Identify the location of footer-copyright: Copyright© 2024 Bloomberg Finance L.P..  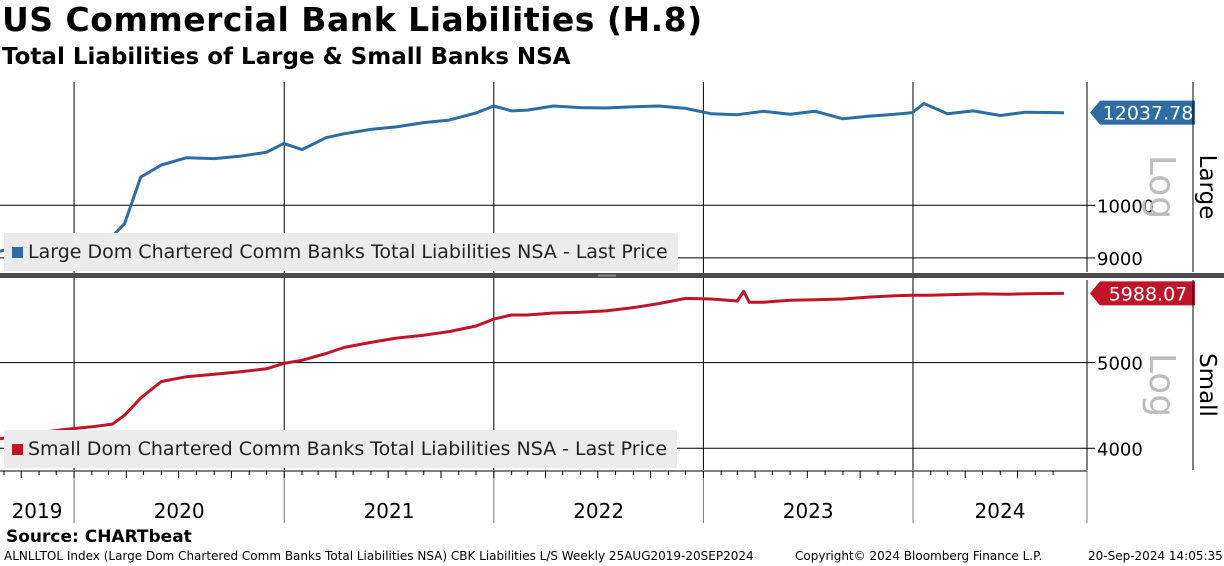
(919, 556).